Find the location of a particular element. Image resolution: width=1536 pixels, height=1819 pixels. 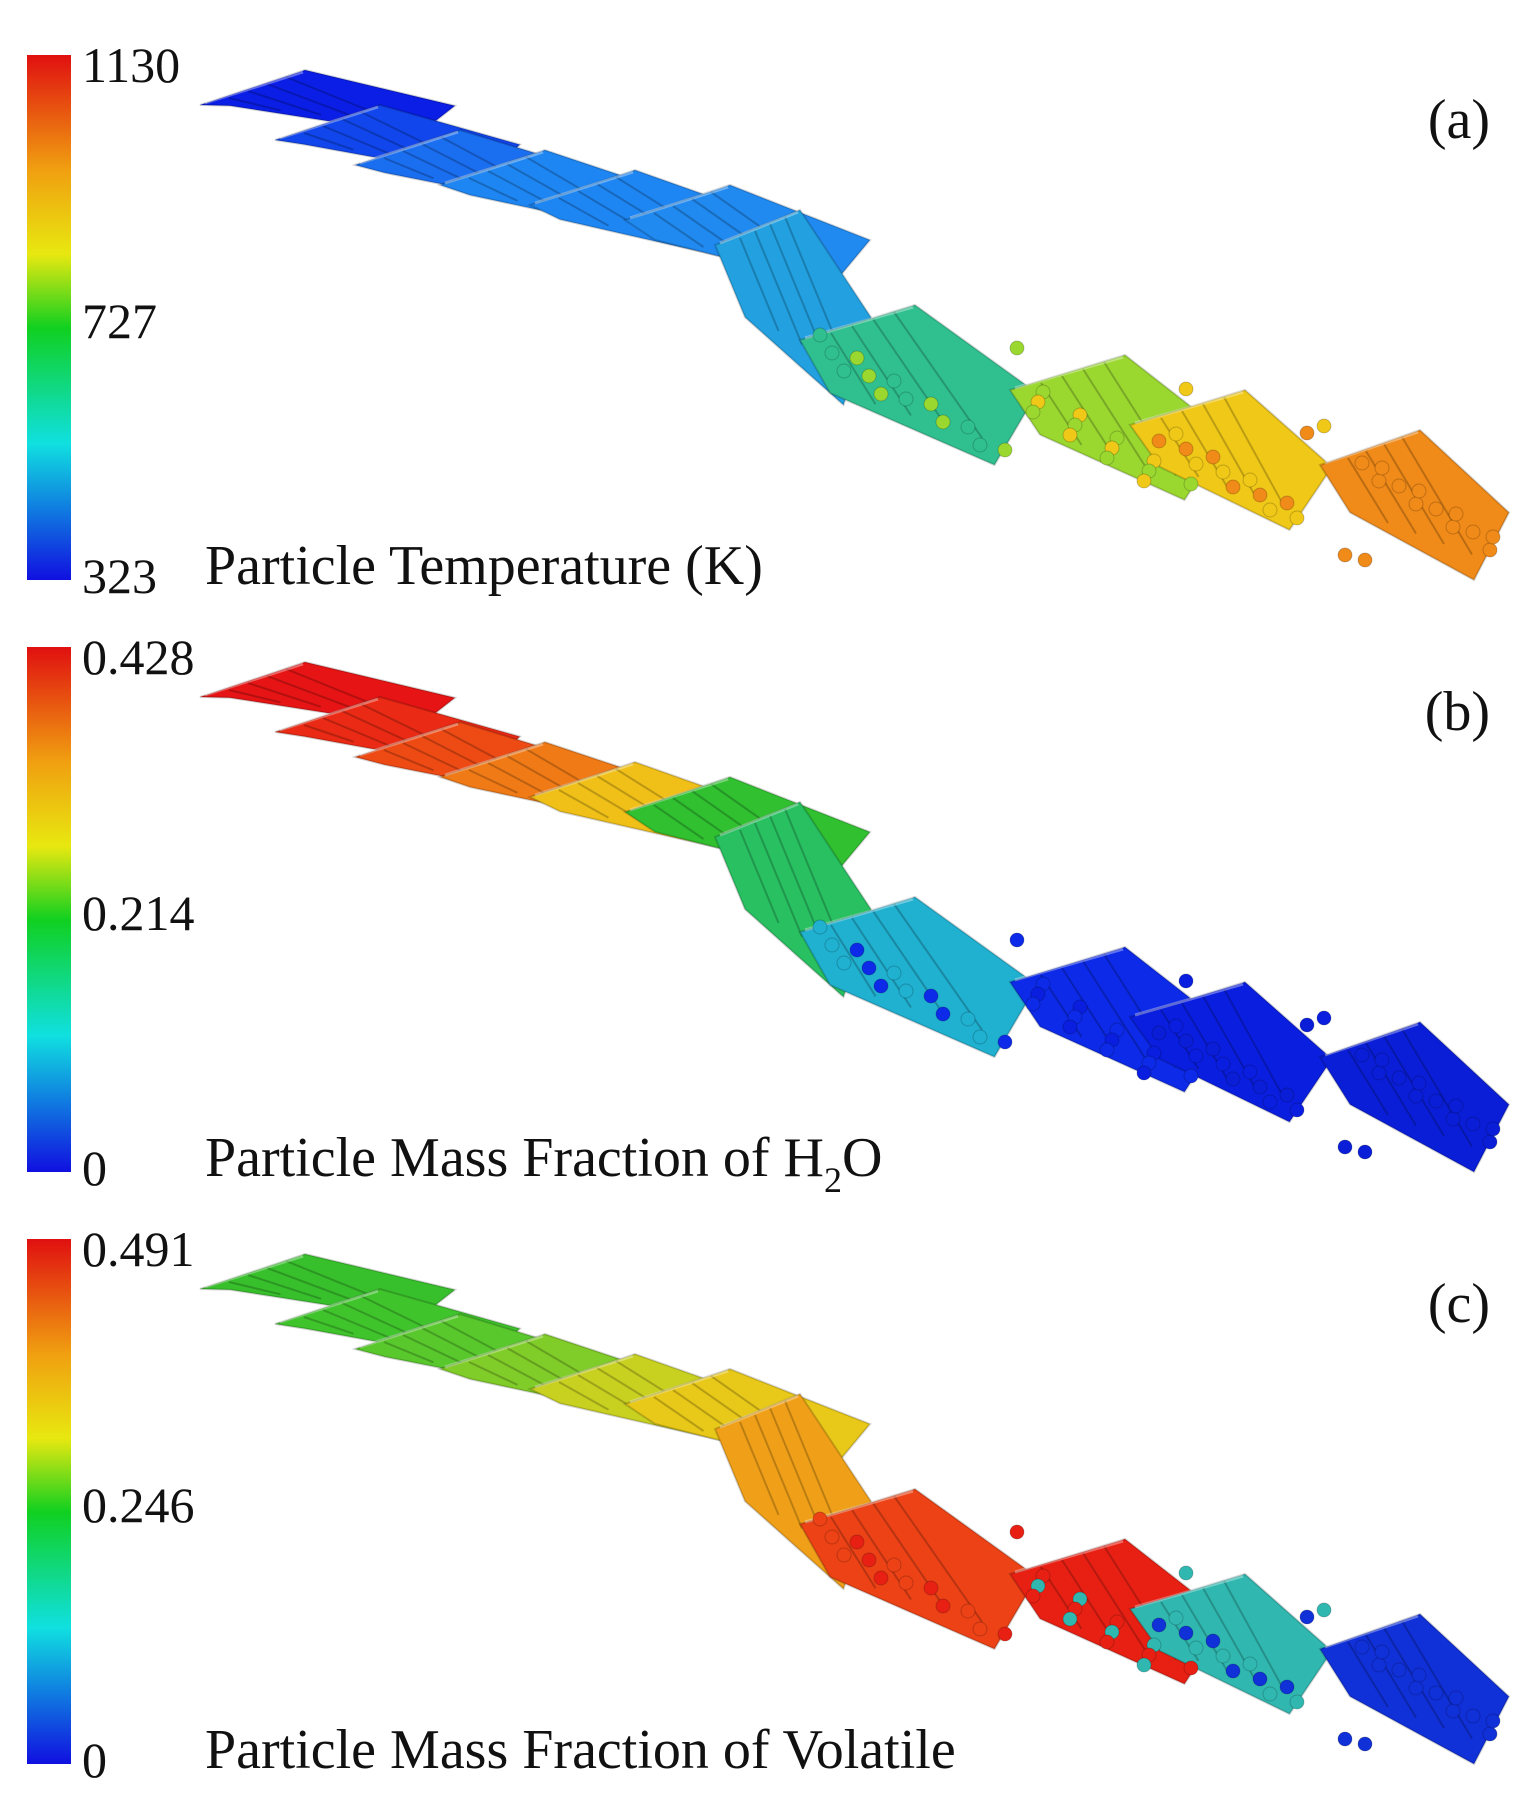

panel-label-b: (b) is located at coordinates (1457, 712).